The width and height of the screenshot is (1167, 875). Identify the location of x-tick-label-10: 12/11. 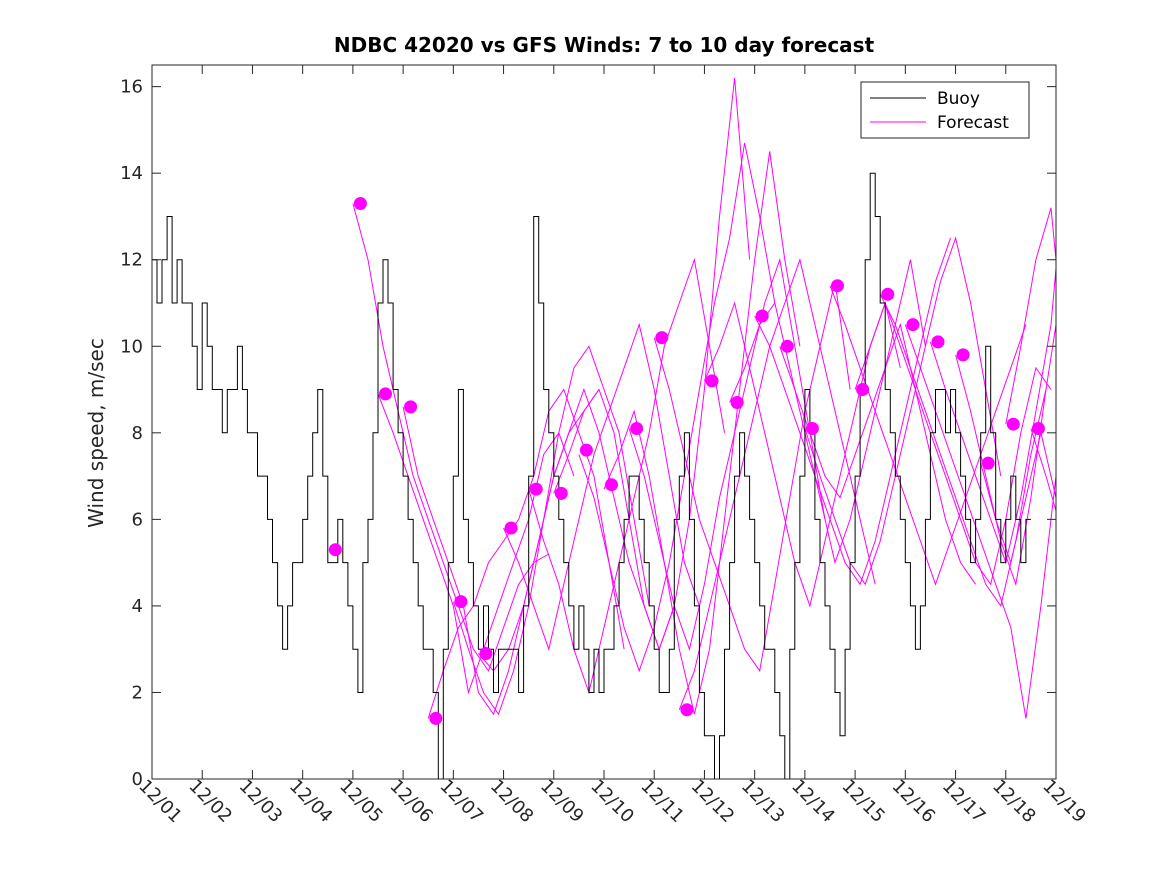
(663, 802).